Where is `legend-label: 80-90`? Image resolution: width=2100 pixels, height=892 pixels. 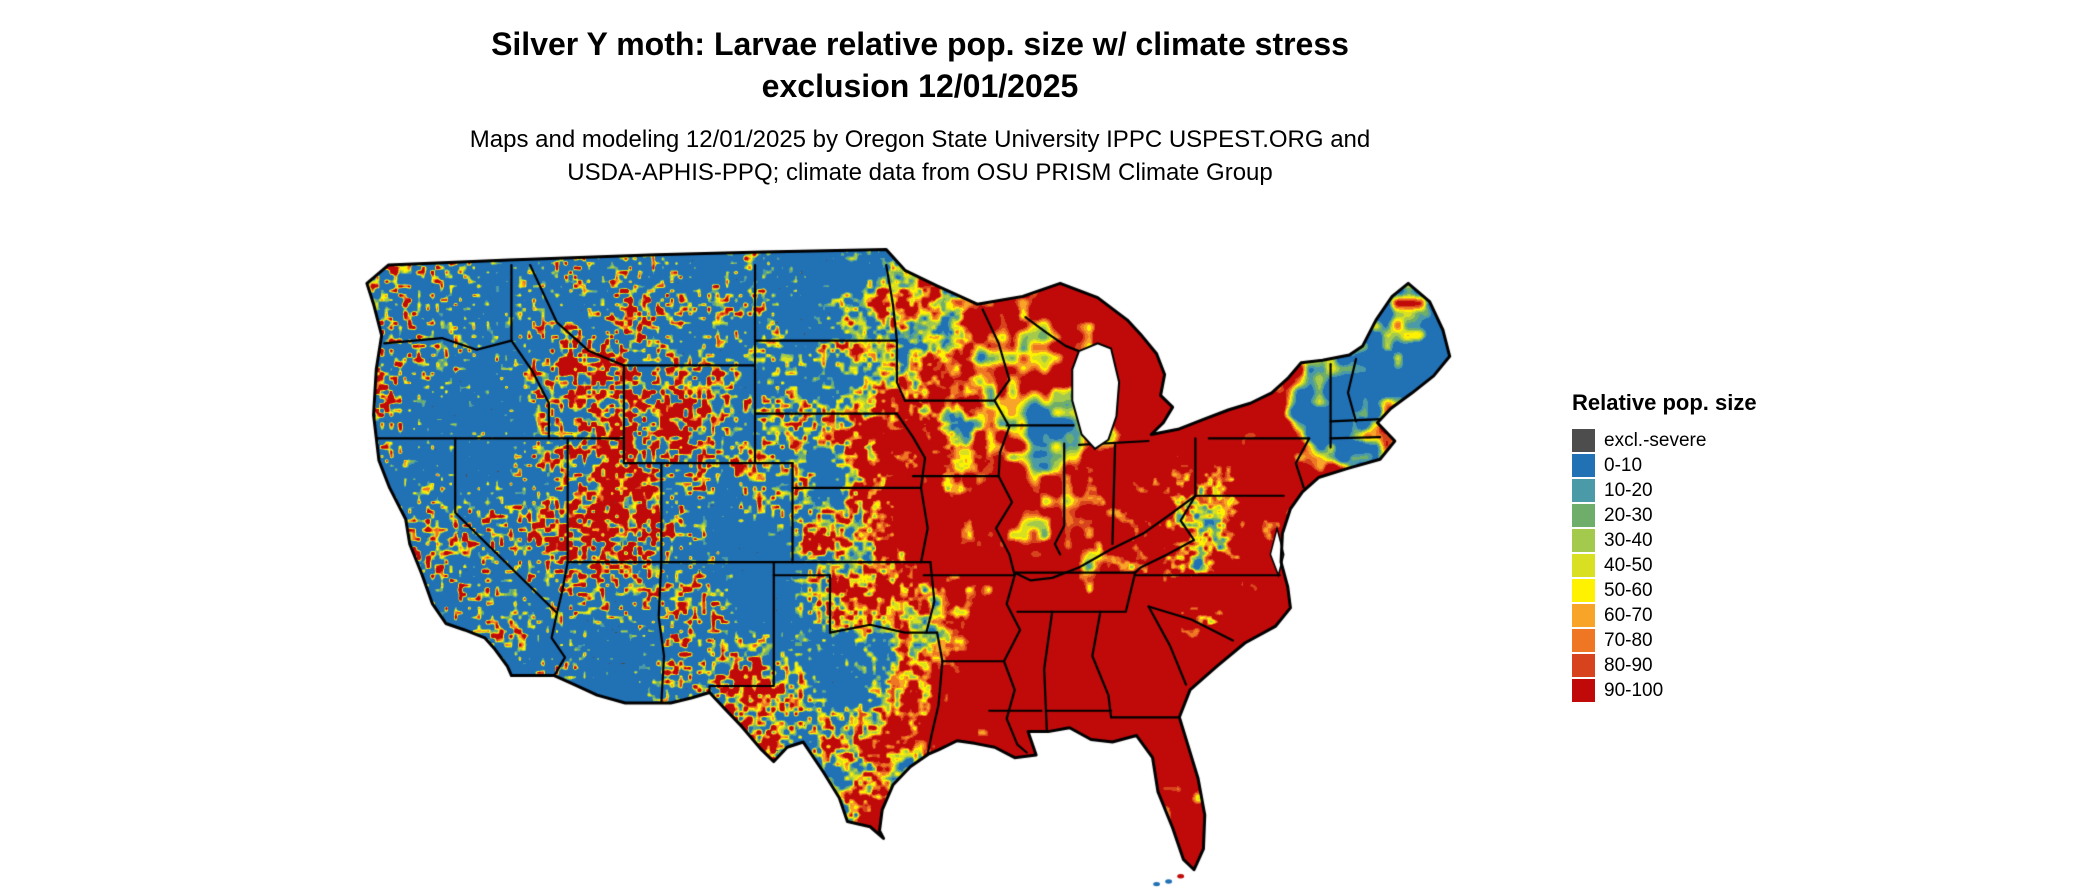 legend-label: 80-90 is located at coordinates (1628, 665).